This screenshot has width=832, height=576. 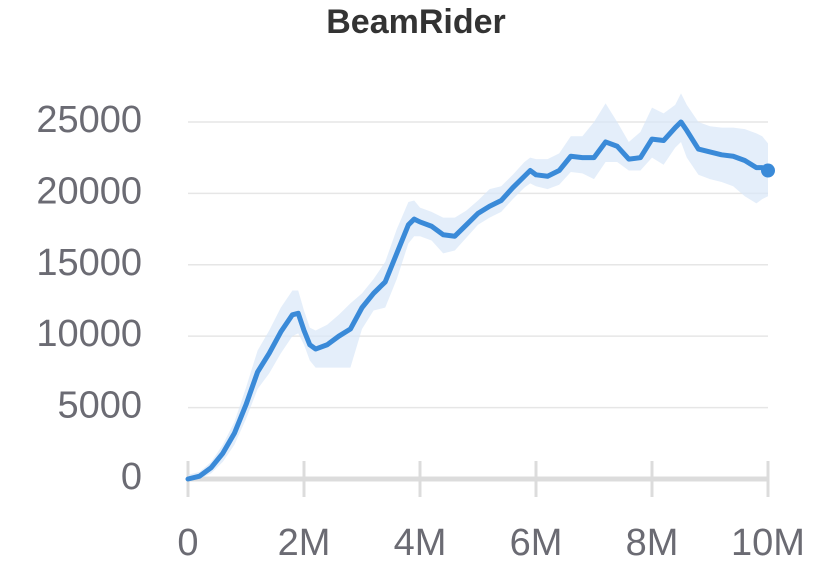 I want to click on y-tick-label: 0, so click(x=131, y=477).